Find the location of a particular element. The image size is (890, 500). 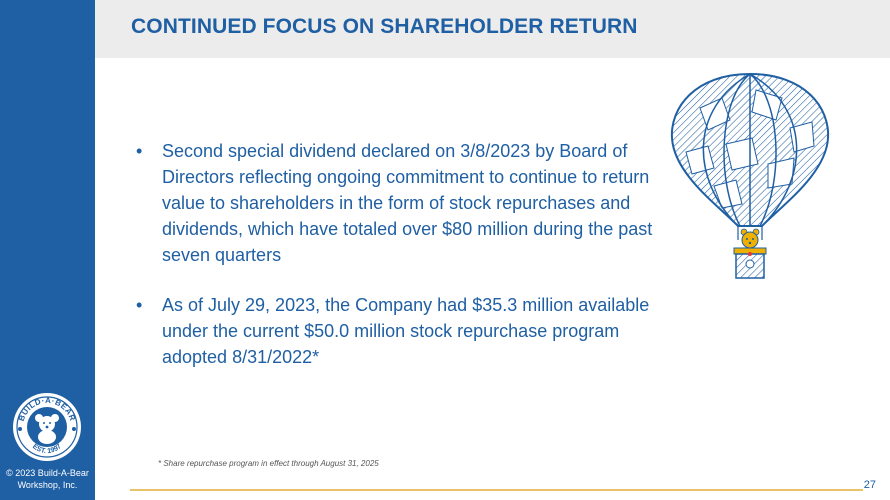

page-number: 27 is located at coordinates (869, 485).